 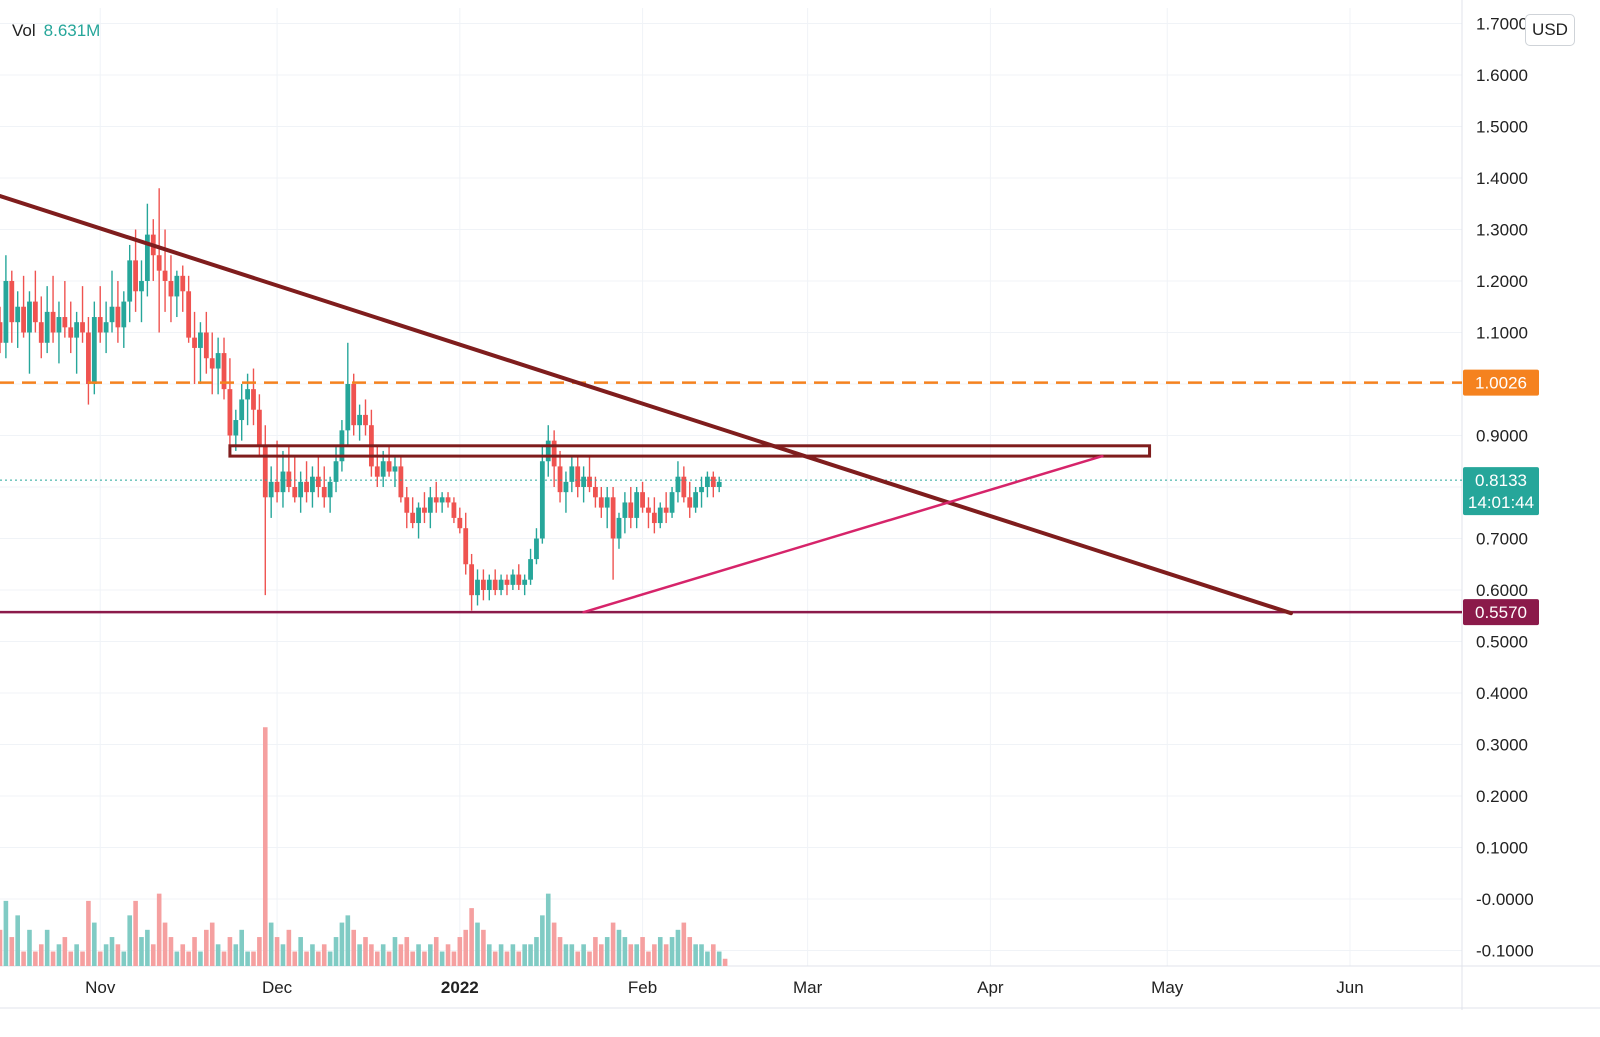 I want to click on currency-button: USD, so click(x=1550, y=30).